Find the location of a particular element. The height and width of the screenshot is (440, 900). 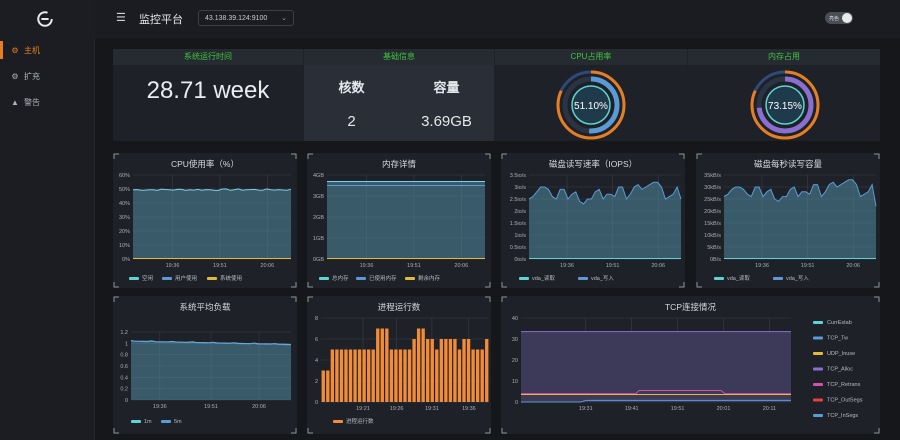

legend-label: TCP_InSegs is located at coordinates (842, 416).